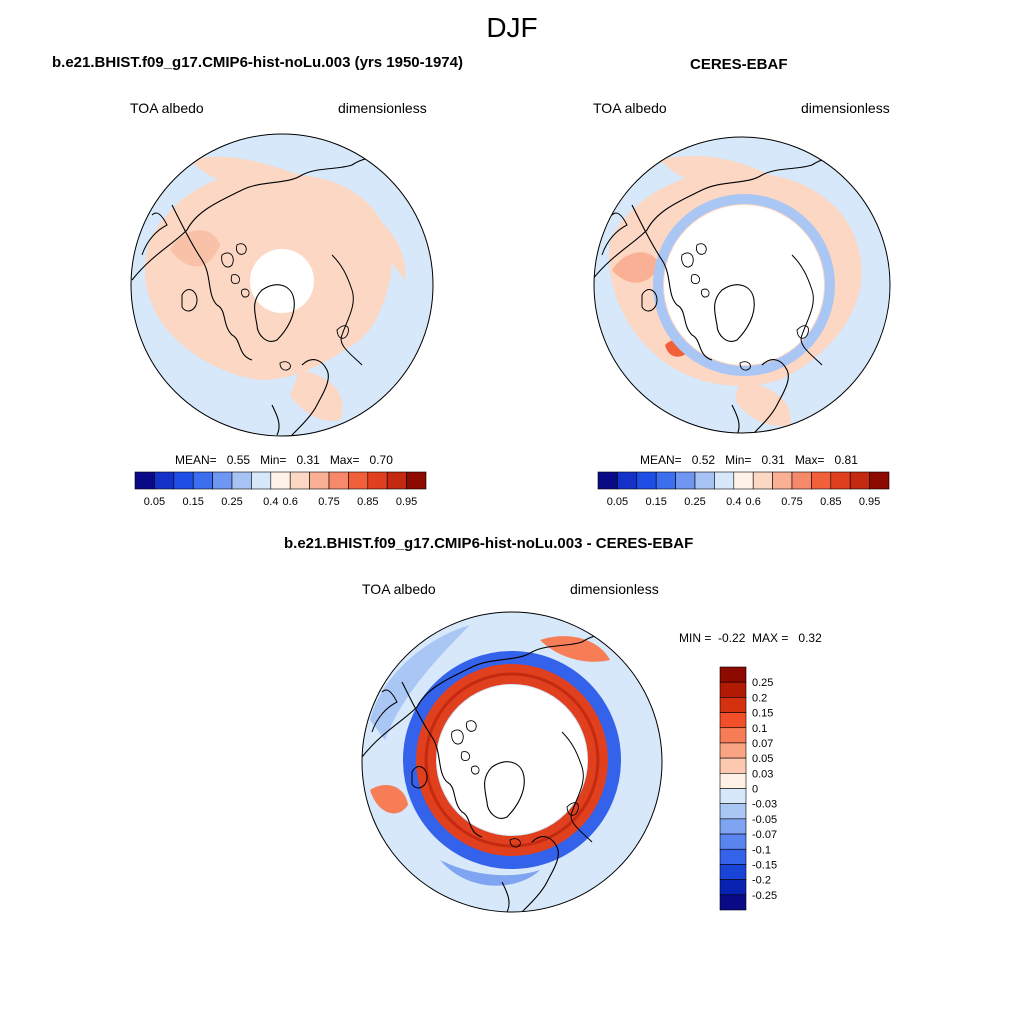 The width and height of the screenshot is (1024, 1024). Describe the element at coordinates (764, 805) in the screenshot. I see `diff-colorbar-tick-label: -0.03` at that location.